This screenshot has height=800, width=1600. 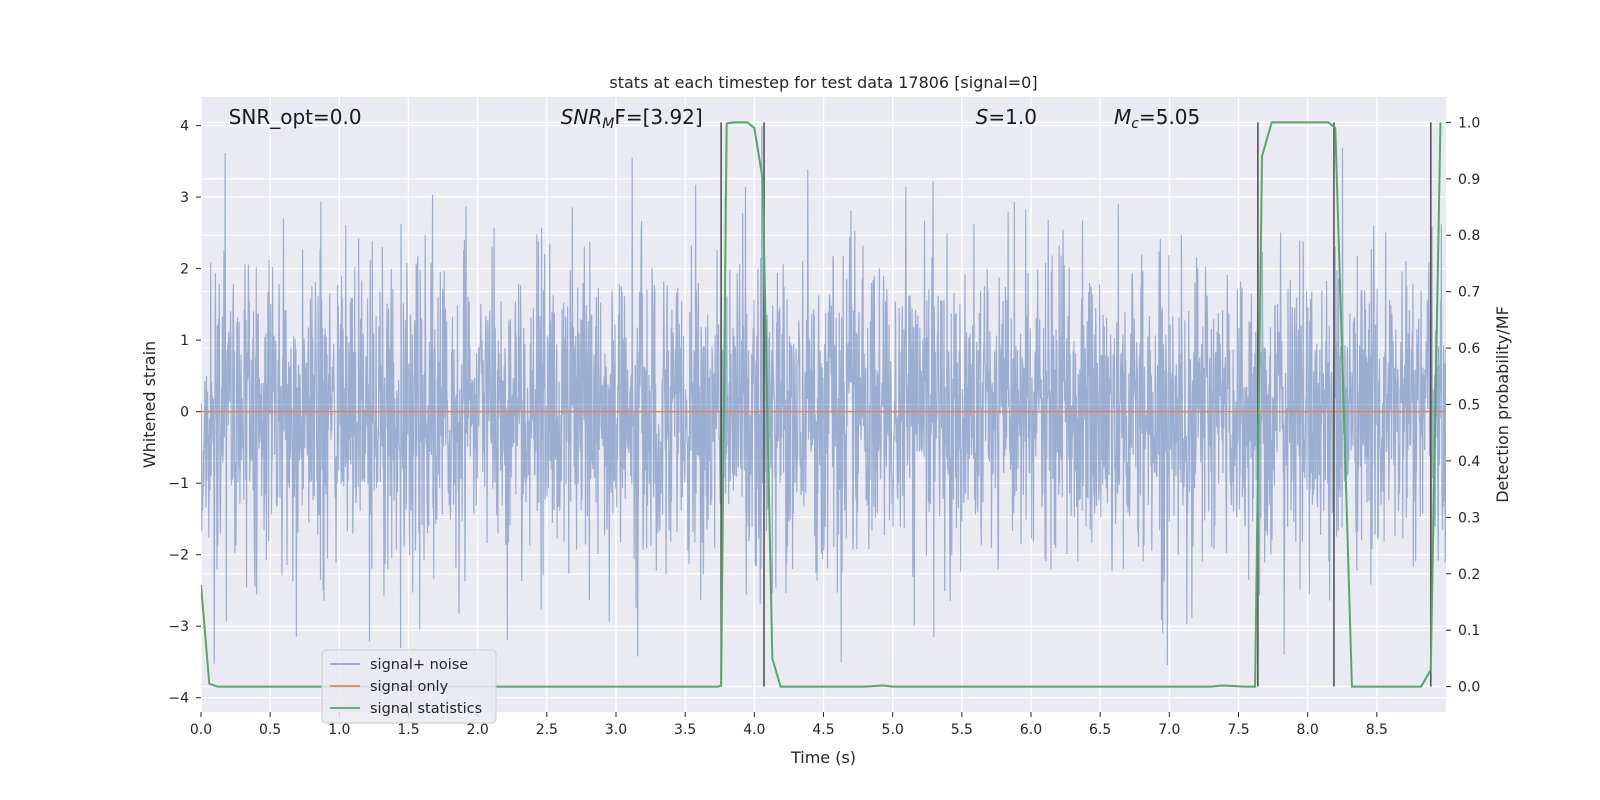 I want to click on legend-label: signal only, so click(x=409, y=687).